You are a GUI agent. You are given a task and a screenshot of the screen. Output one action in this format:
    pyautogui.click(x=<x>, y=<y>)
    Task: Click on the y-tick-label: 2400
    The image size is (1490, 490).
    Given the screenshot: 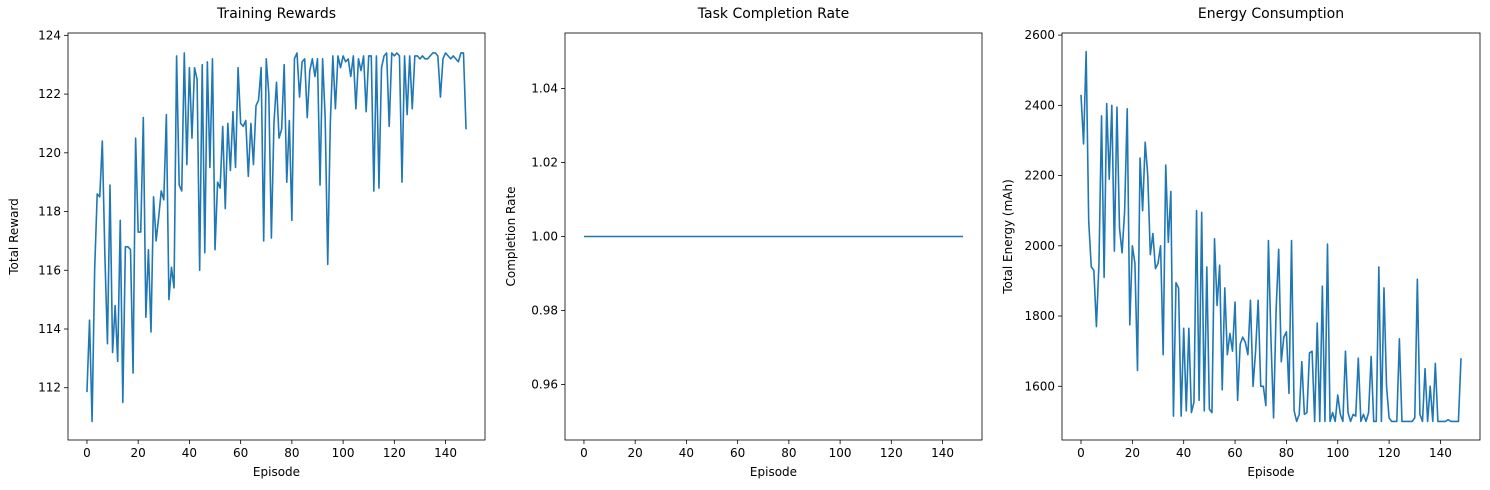 What is the action you would take?
    pyautogui.click(x=1039, y=105)
    